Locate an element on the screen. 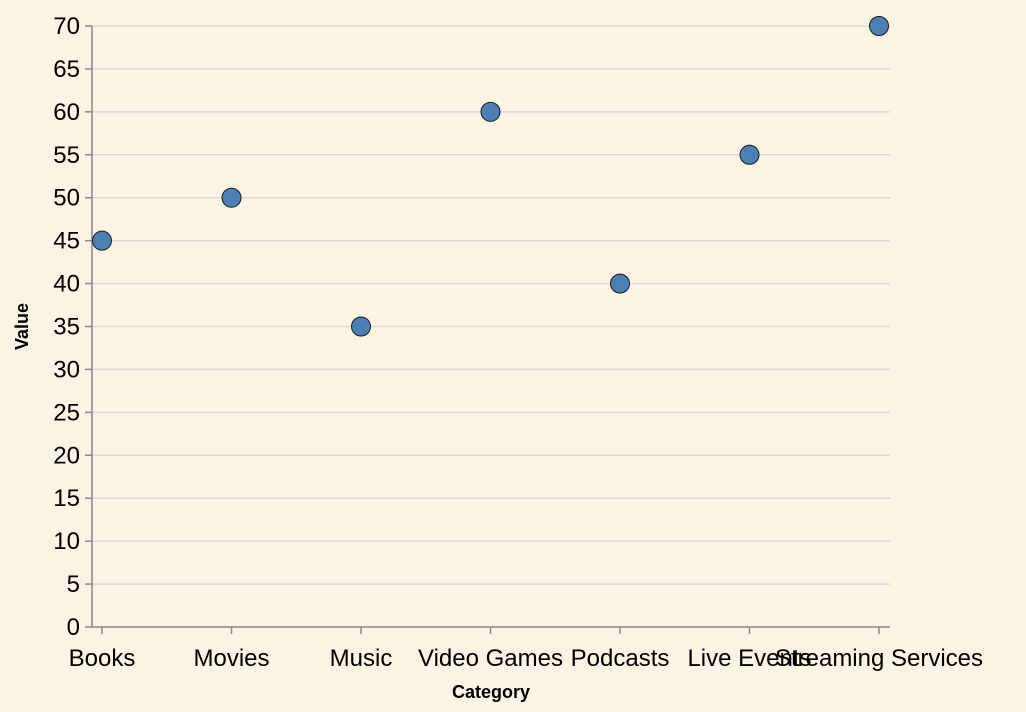  y-tick-label: 45 is located at coordinates (66, 241).